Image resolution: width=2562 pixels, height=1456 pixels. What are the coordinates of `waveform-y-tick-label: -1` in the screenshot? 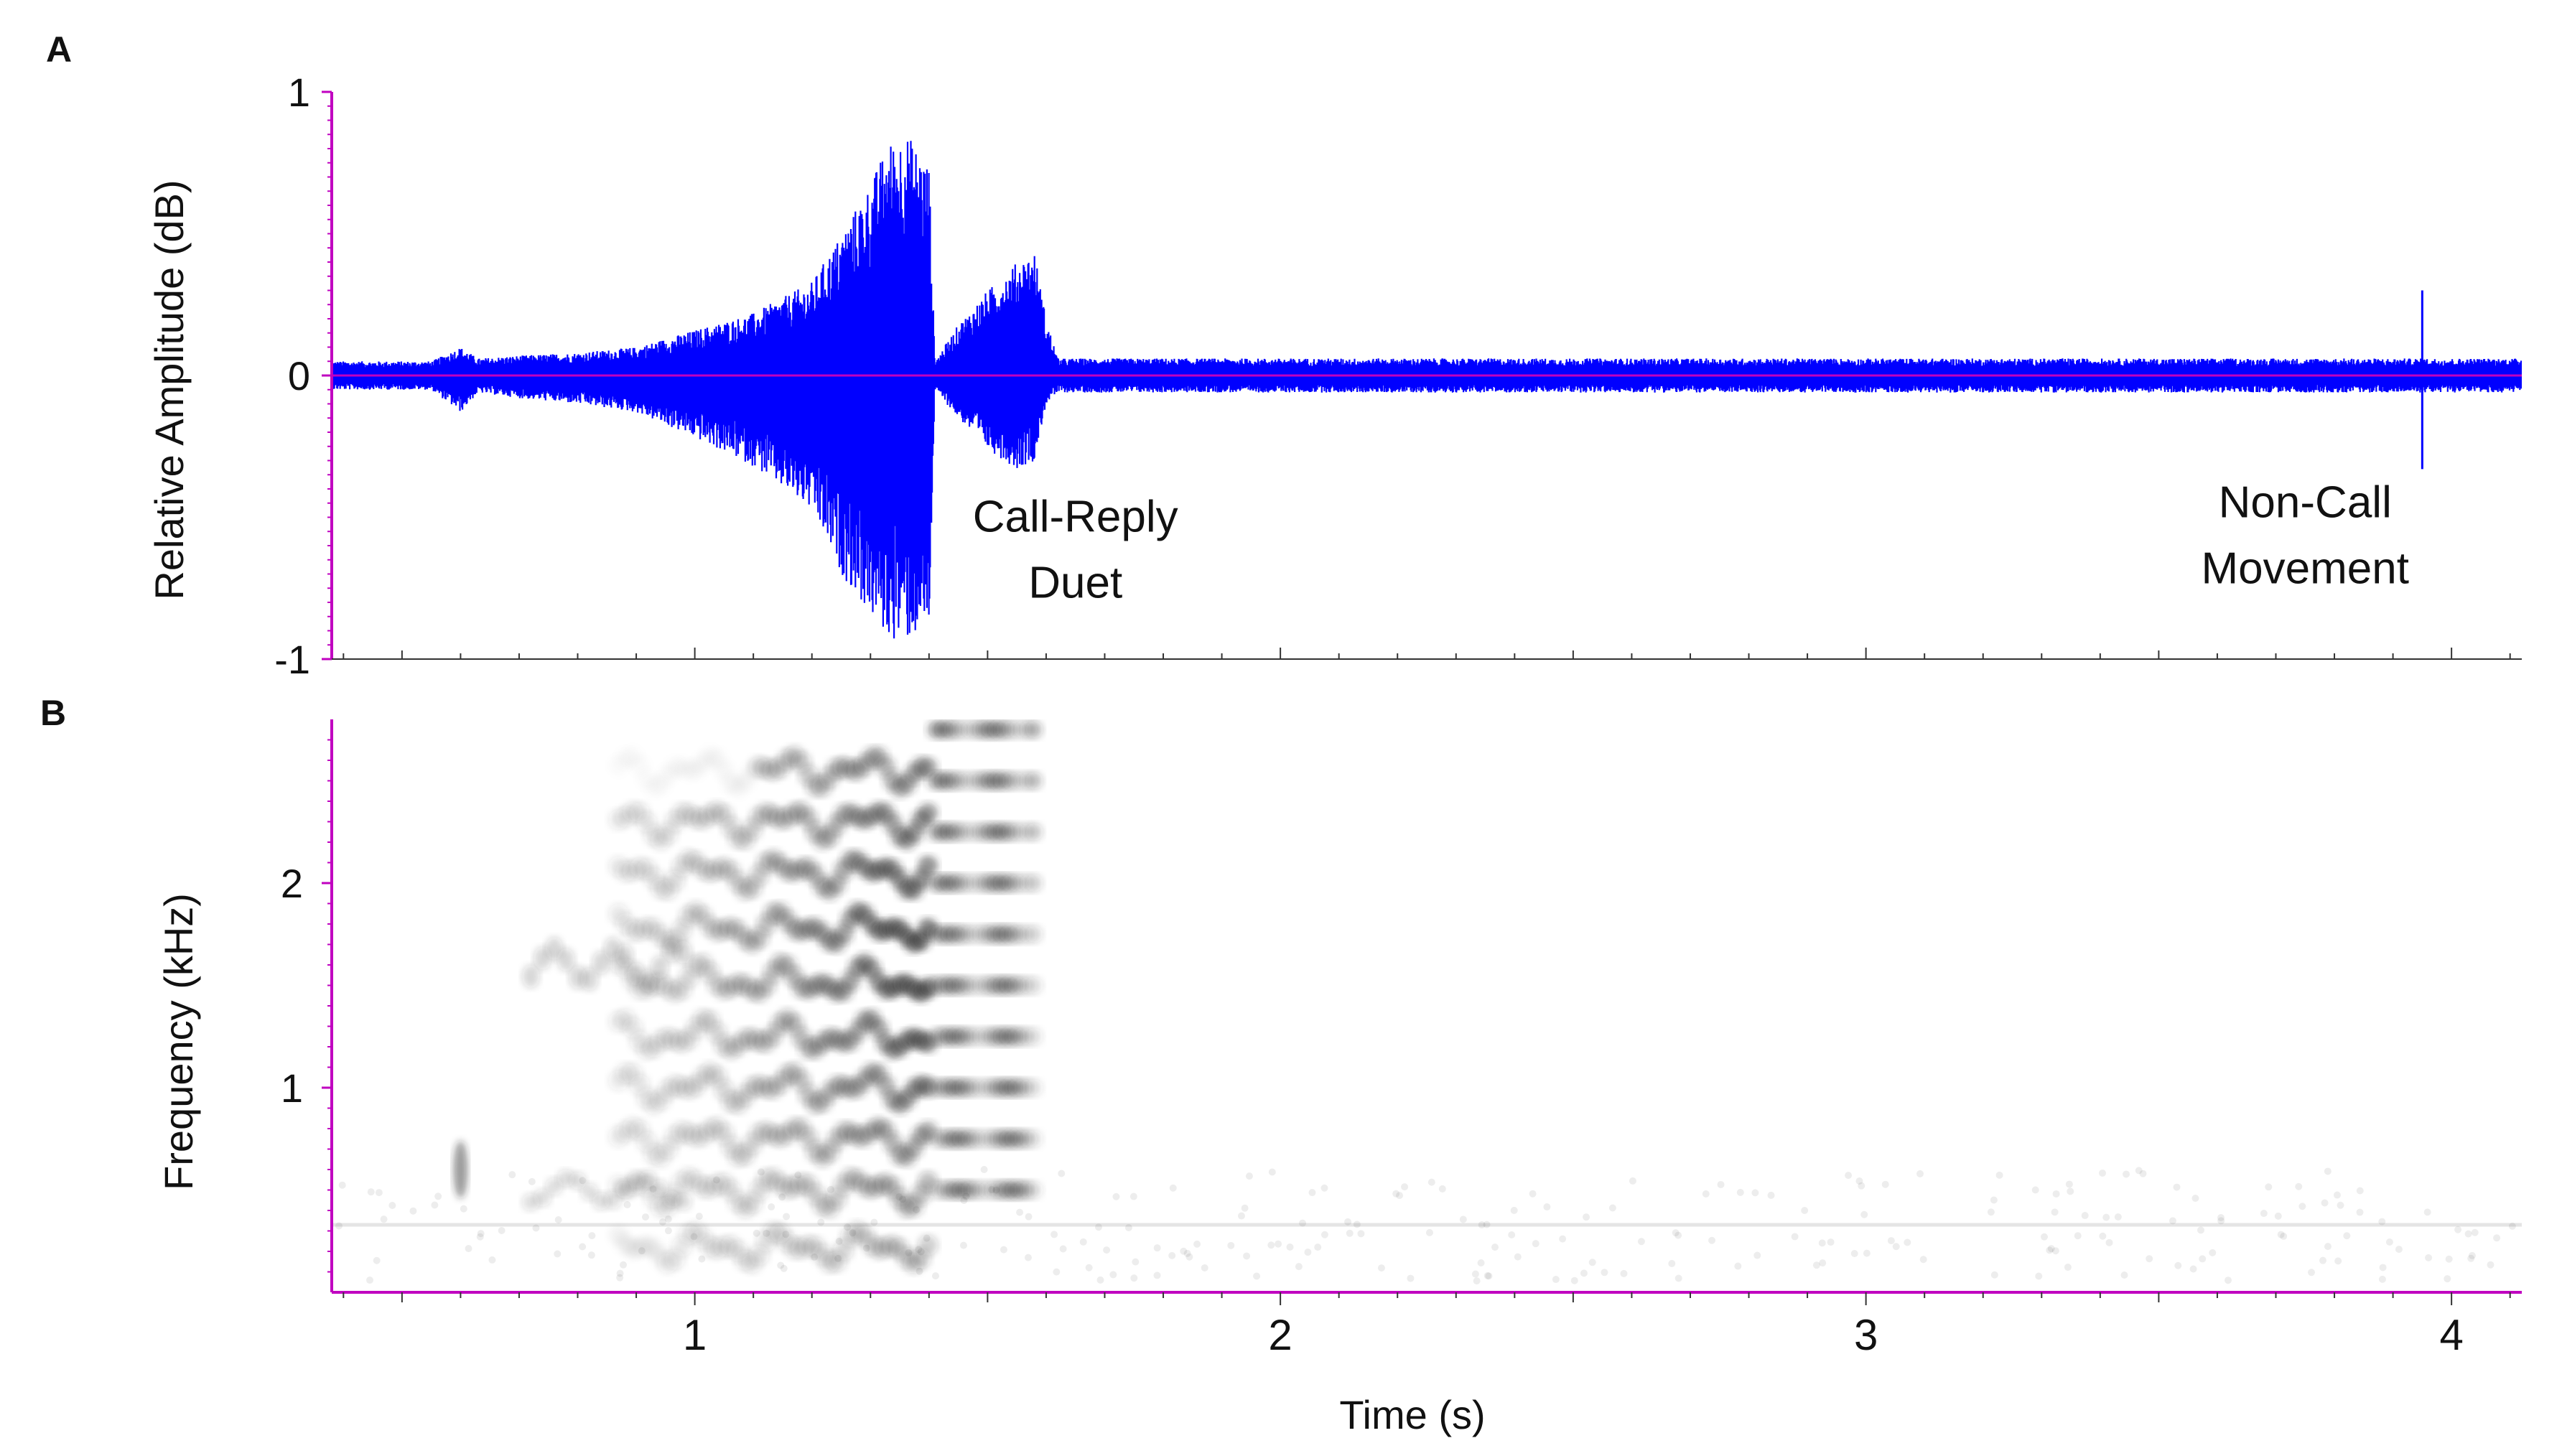 It's located at (292, 659).